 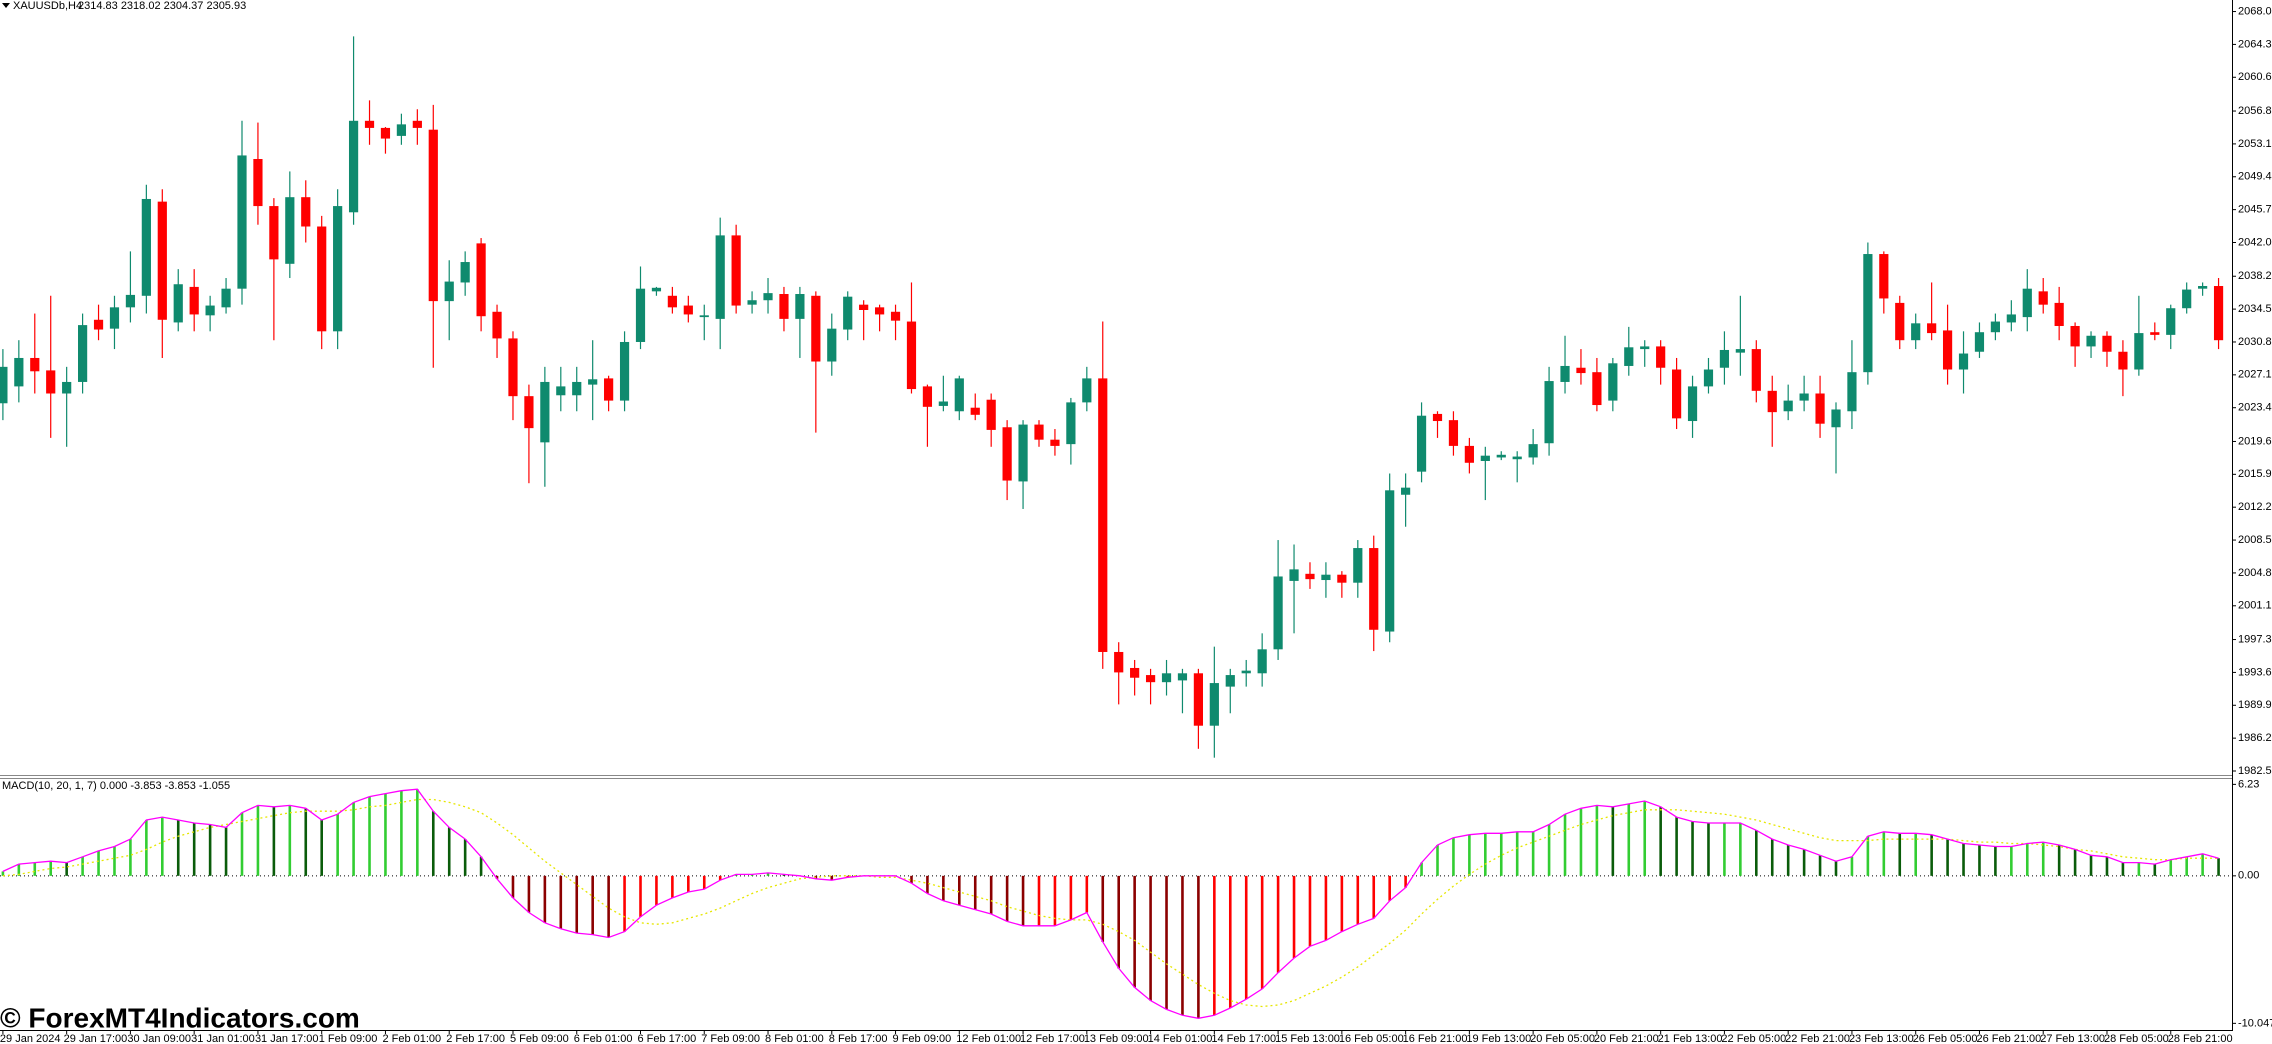 What do you see at coordinates (2072, 1038) in the screenshot?
I see `x-tick-label: 27 Feb 13:00` at bounding box center [2072, 1038].